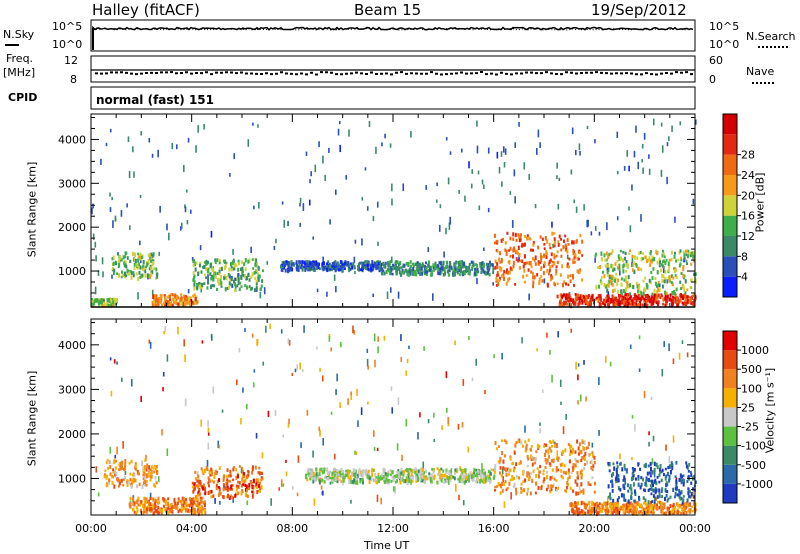 The height and width of the screenshot is (554, 800). I want to click on nsky-frame, so click(393, 35).